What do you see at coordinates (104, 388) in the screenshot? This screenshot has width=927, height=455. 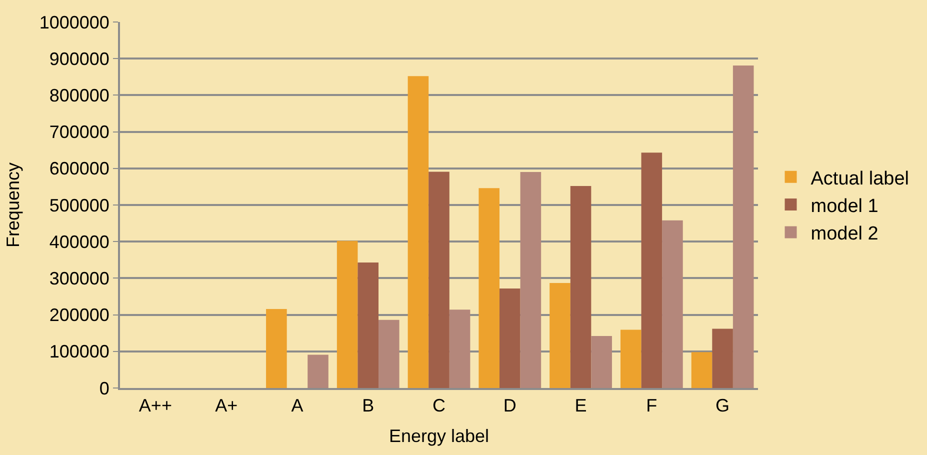 I see `y-tick-label: 0` at bounding box center [104, 388].